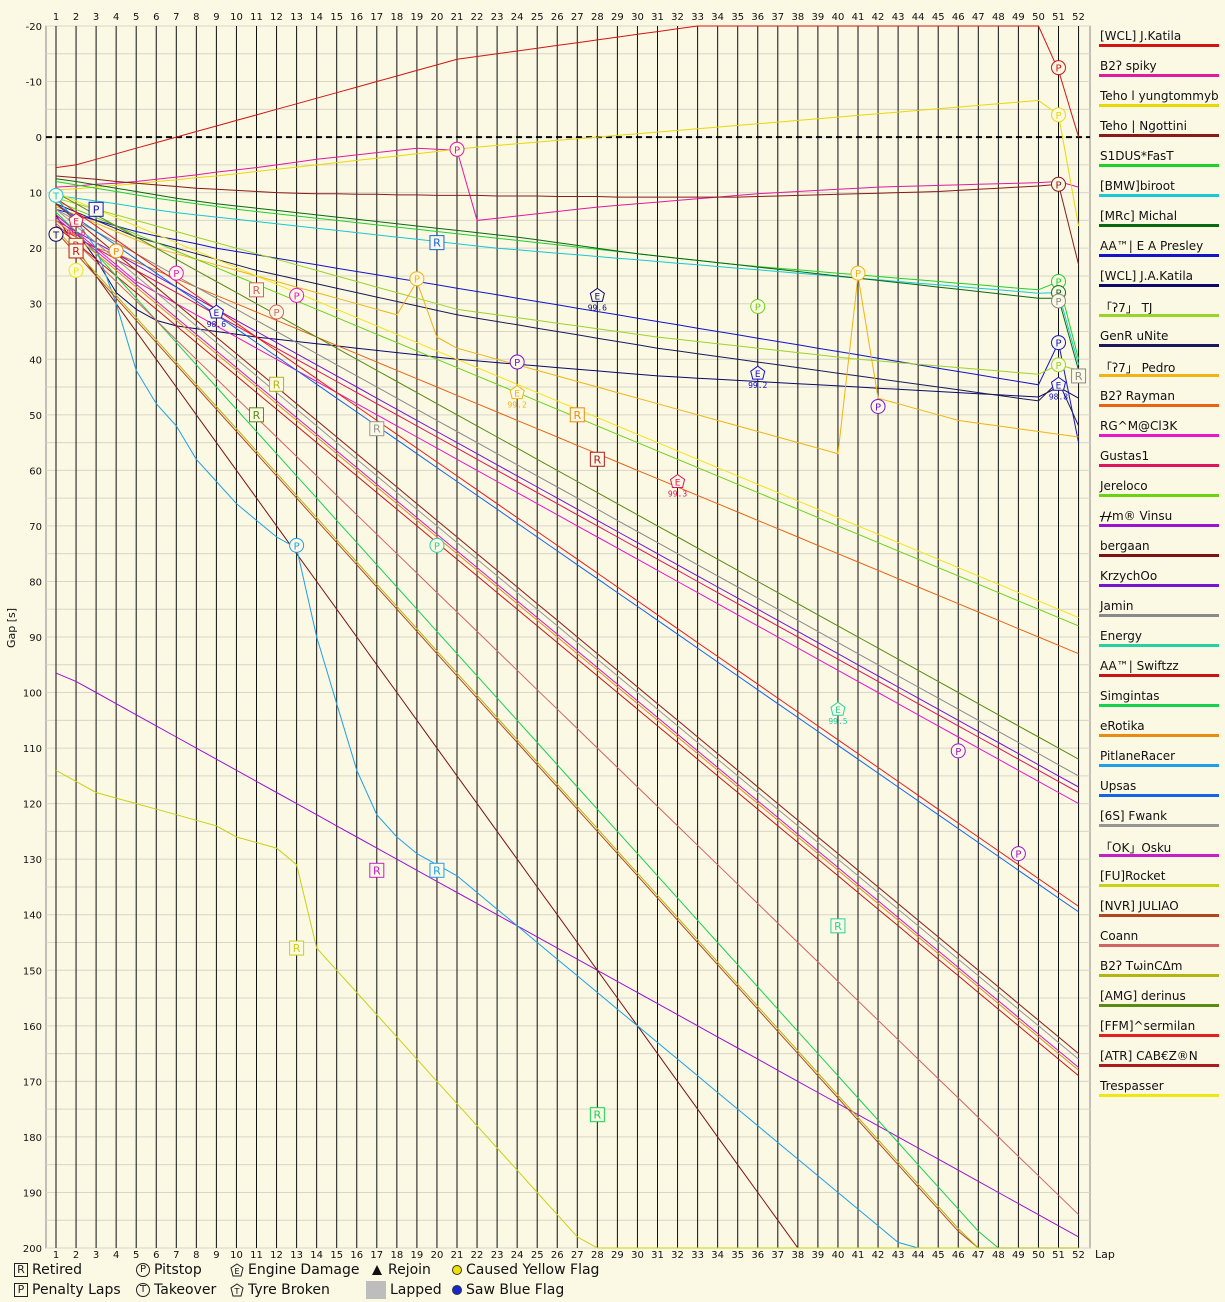 The image size is (1225, 1302). What do you see at coordinates (517, 1255) in the screenshot?
I see `x-tick-label: 24` at bounding box center [517, 1255].